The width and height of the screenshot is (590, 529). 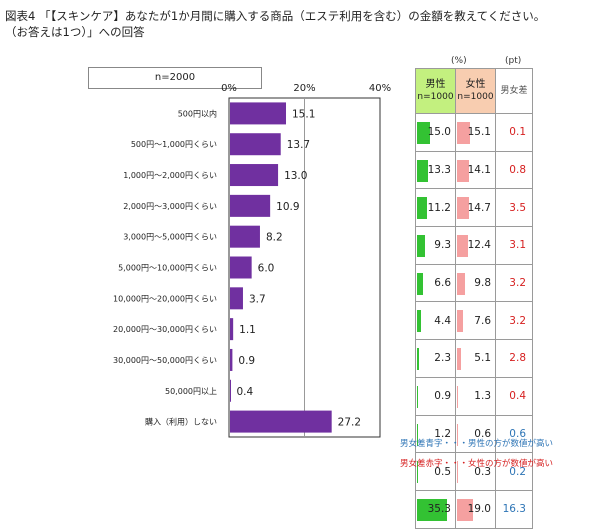 I want to click on table-row: 4.4 7.6 3.2, so click(x=474, y=321).